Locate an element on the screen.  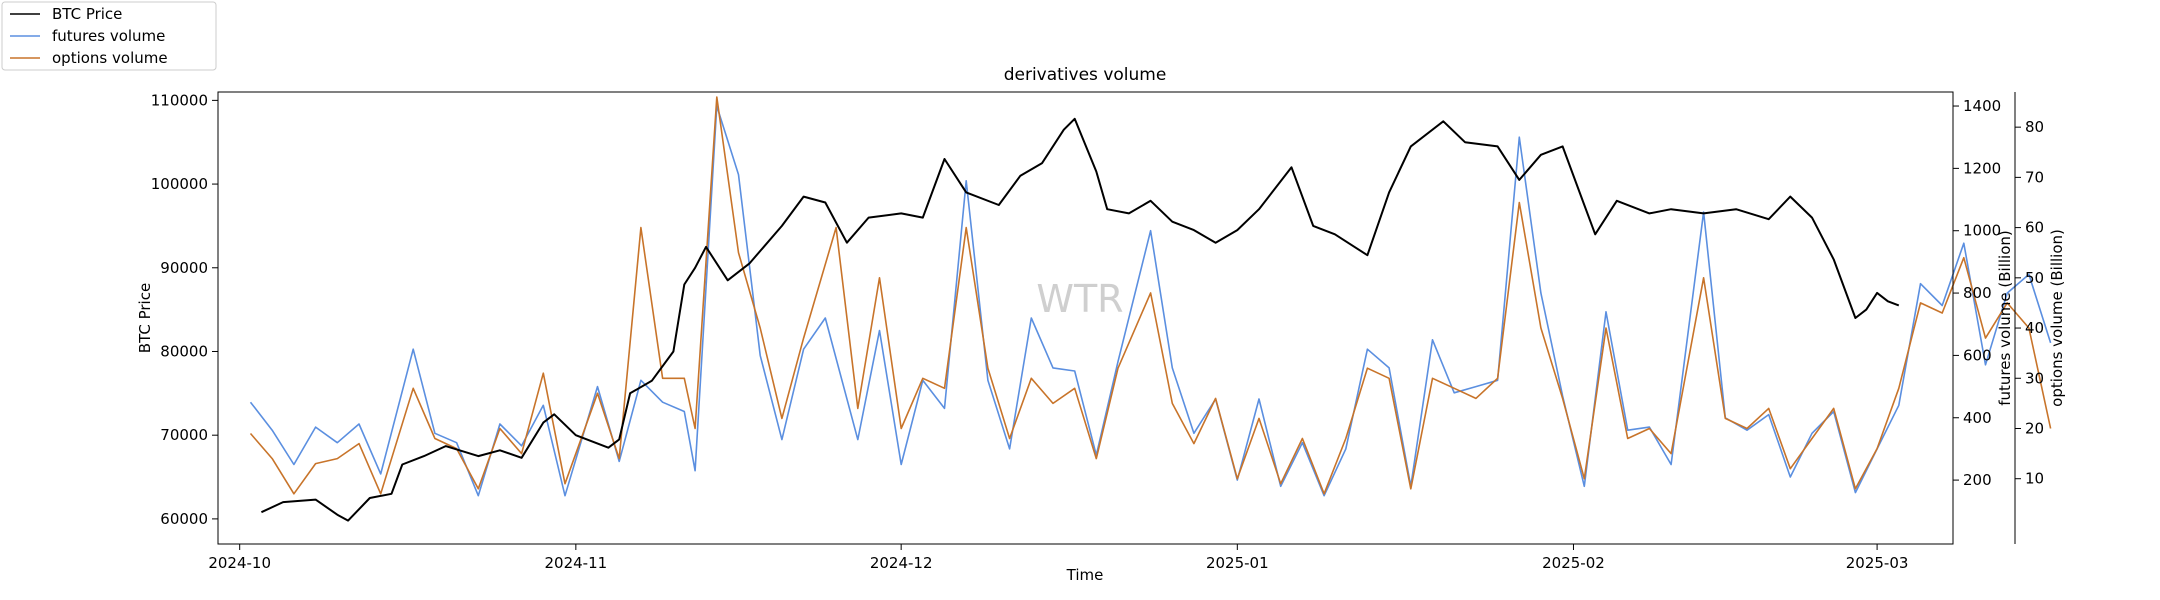
options-axis-label: options volume (Billion) is located at coordinates (2057, 318).